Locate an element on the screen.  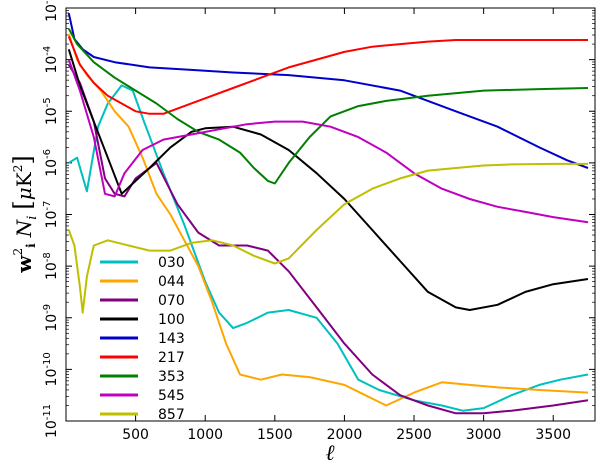
svg-text: 10-4 is located at coordinates (51, 60).